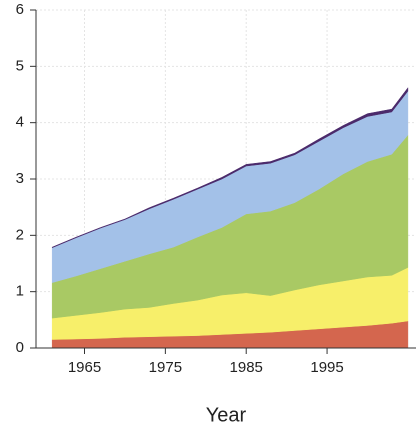 The height and width of the screenshot is (438, 420). Describe the element at coordinates (20, 65) in the screenshot. I see `y-tick-label: 5` at that location.